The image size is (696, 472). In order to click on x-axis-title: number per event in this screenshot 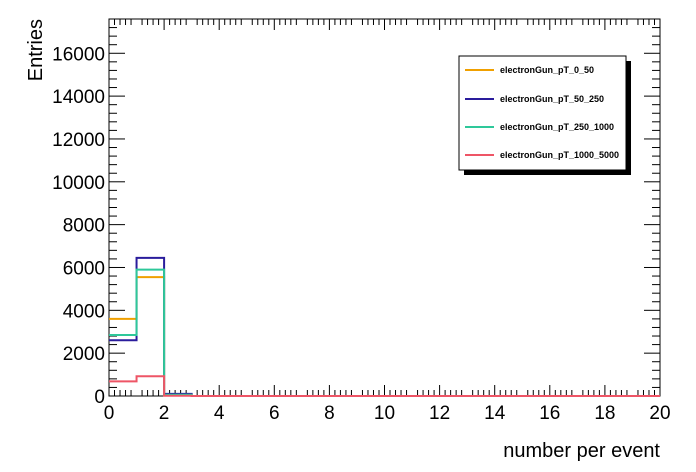, I will do `click(581, 451)`.